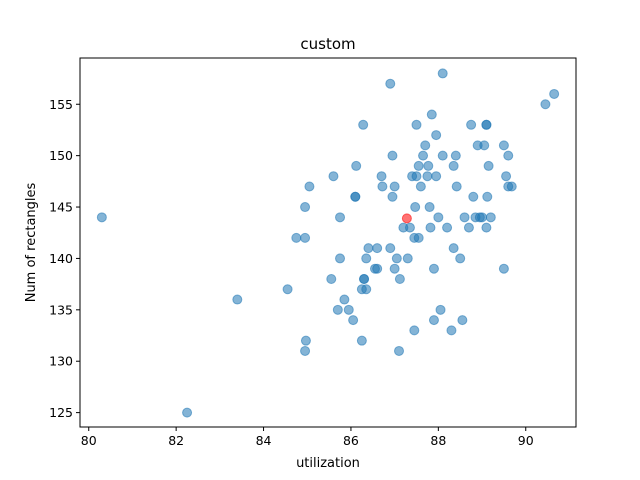 This screenshot has width=640, height=480. I want to click on x-tick-label: 80, so click(89, 440).